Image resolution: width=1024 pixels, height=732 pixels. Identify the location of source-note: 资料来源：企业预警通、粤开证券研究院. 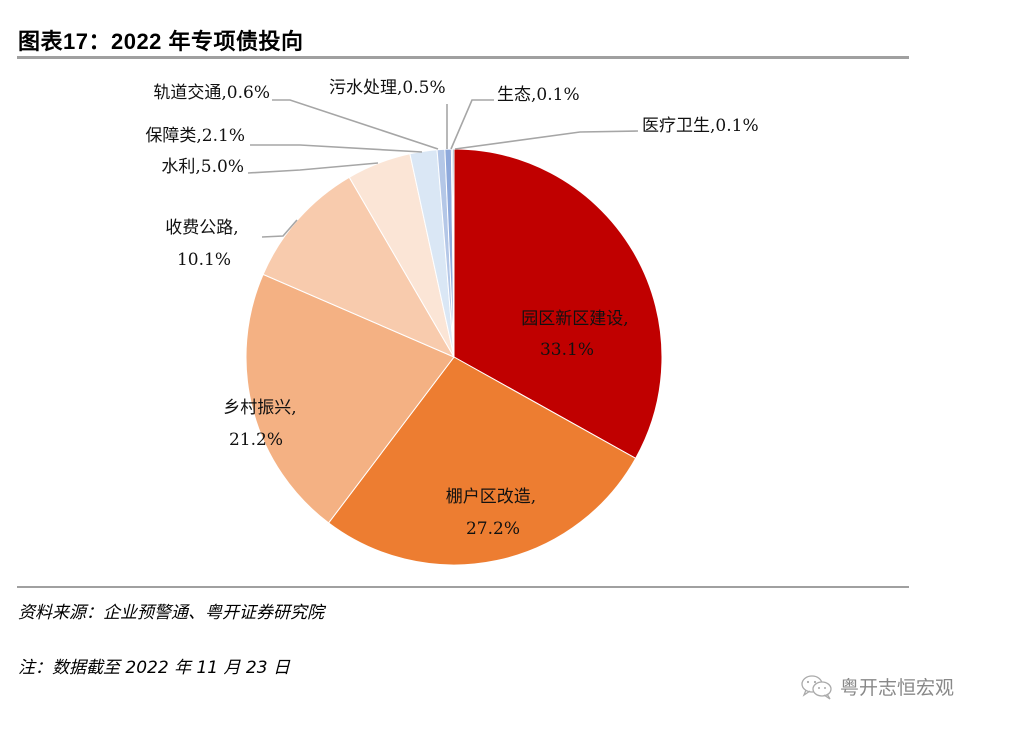
(171, 613).